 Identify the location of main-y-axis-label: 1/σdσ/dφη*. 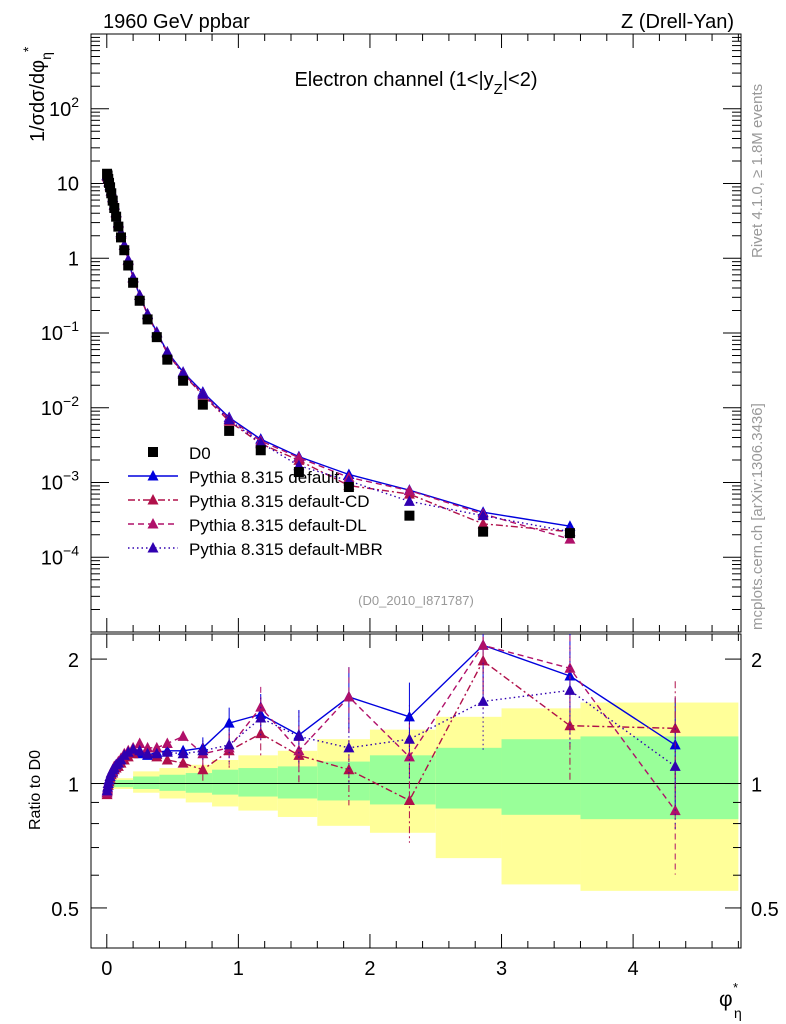
(37, 94).